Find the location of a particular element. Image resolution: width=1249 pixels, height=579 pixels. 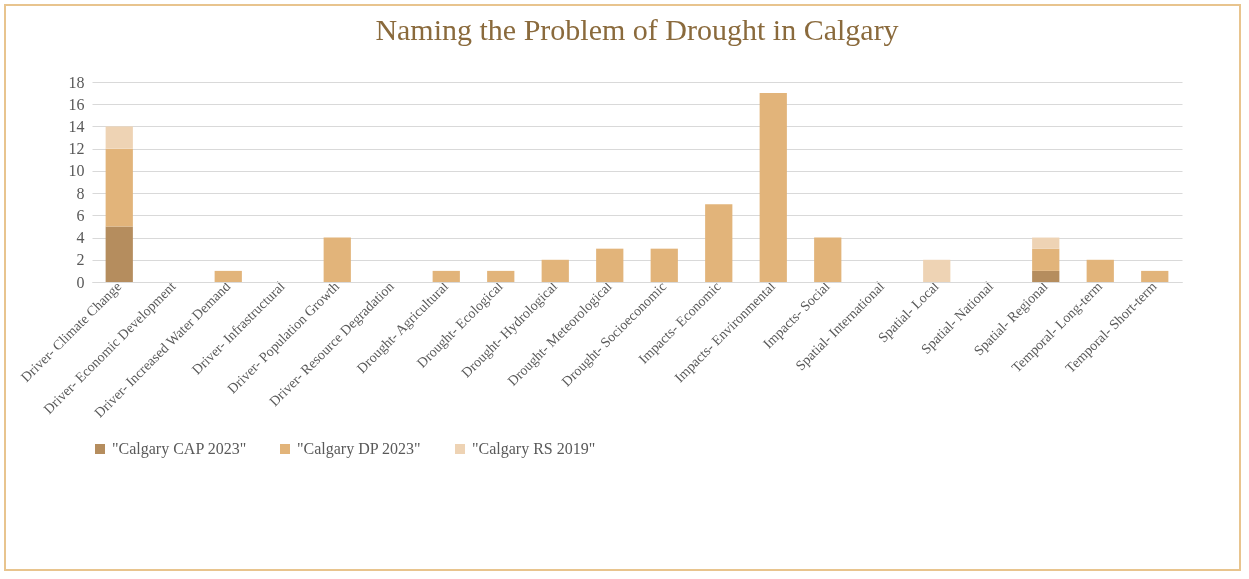

y-tick-label: 0 is located at coordinates (80, 282).